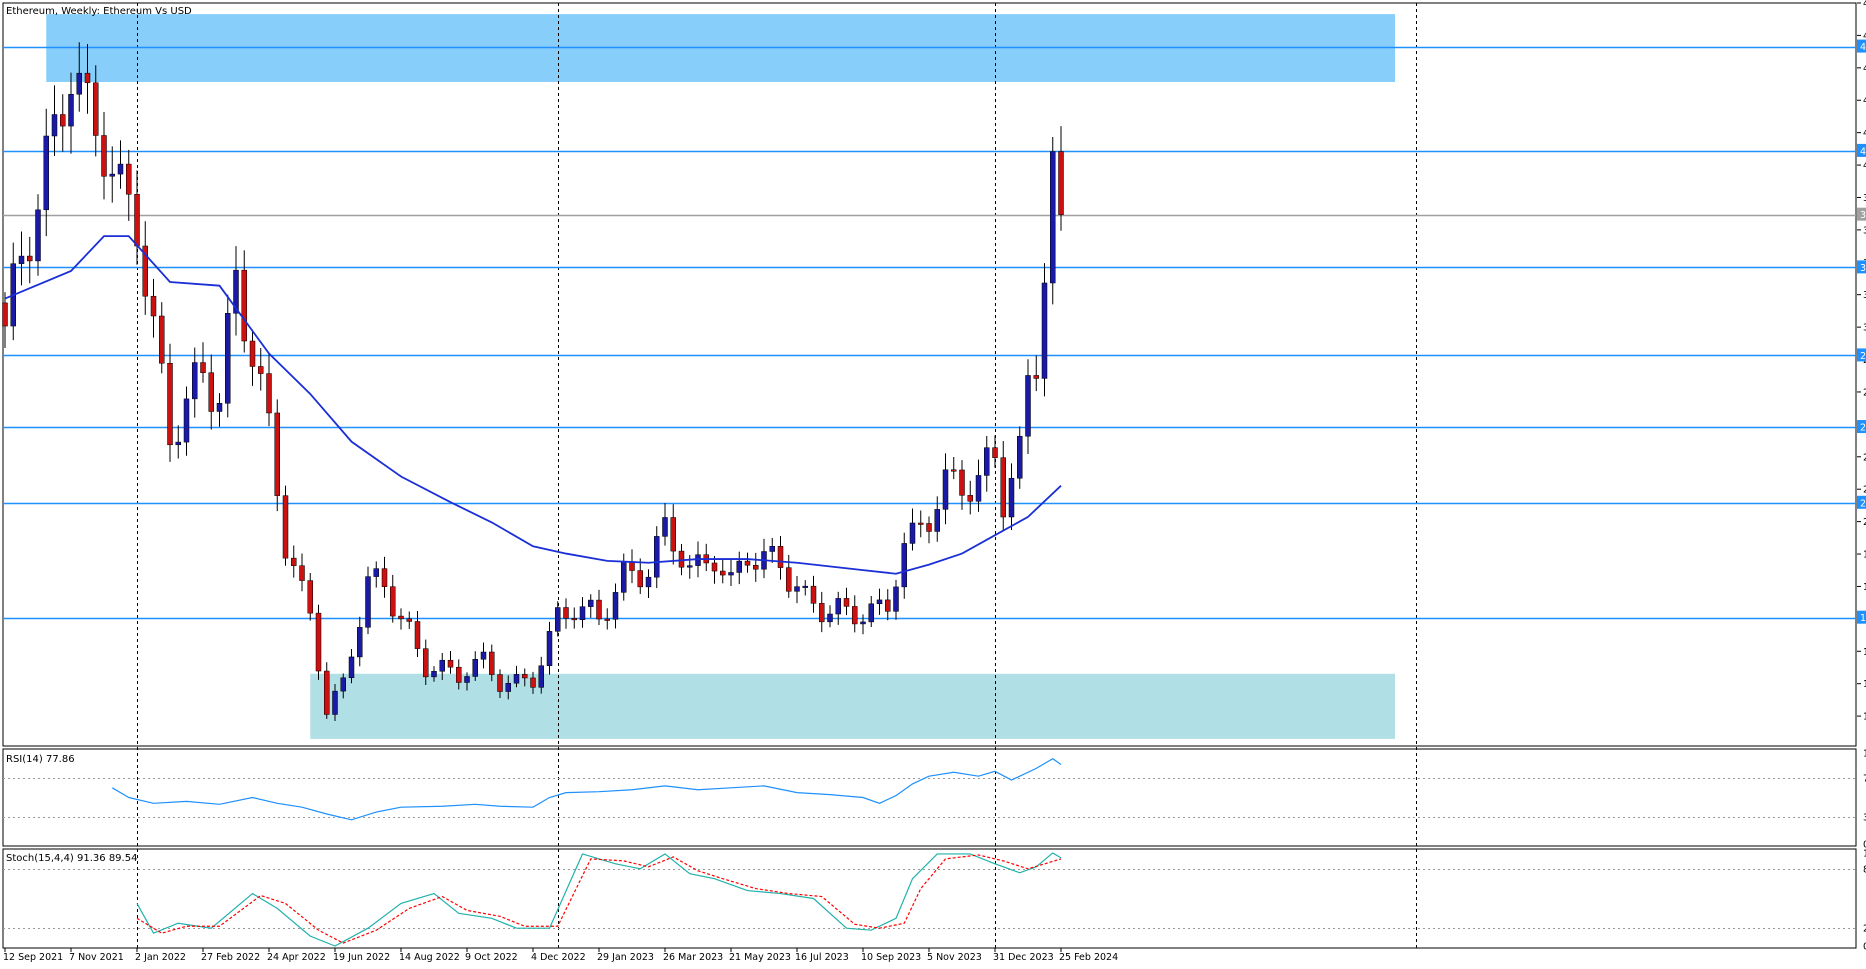 Image resolution: width=1866 pixels, height=969 pixels. Describe the element at coordinates (1023, 957) in the screenshot. I see `x-tick-label: 31 Dec 2023` at that location.